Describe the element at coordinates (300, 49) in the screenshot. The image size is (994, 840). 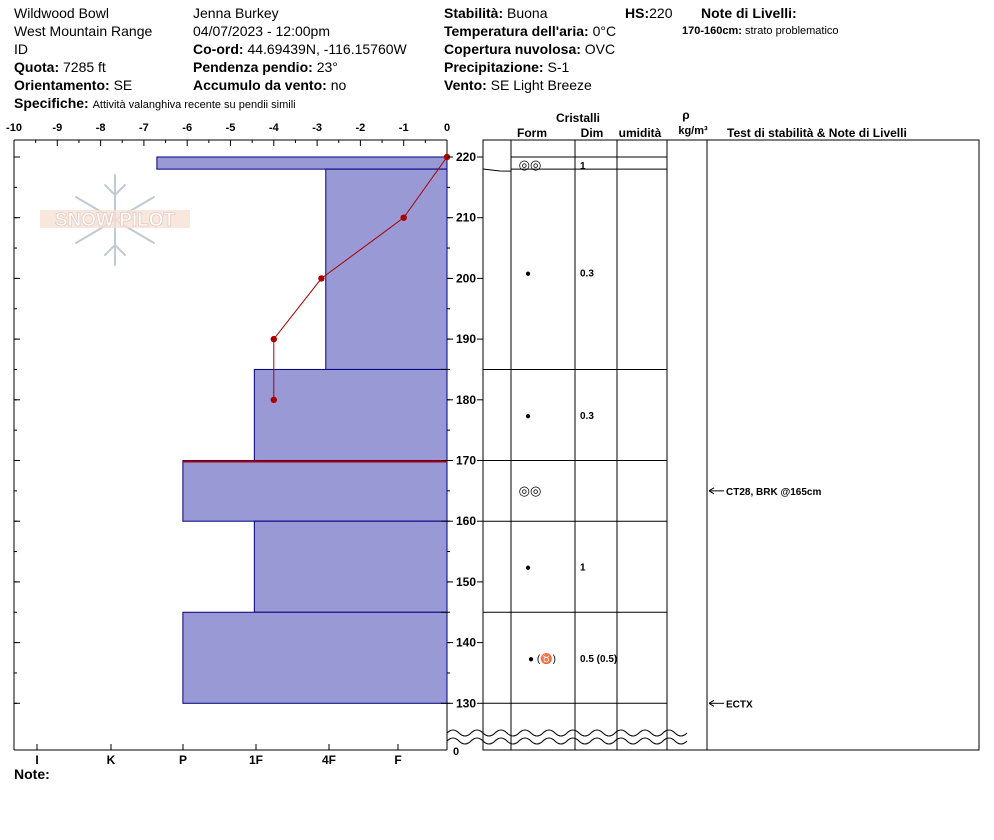
I see `coordinates: Co-ord: 44.69439N, -116.15760W` at that location.